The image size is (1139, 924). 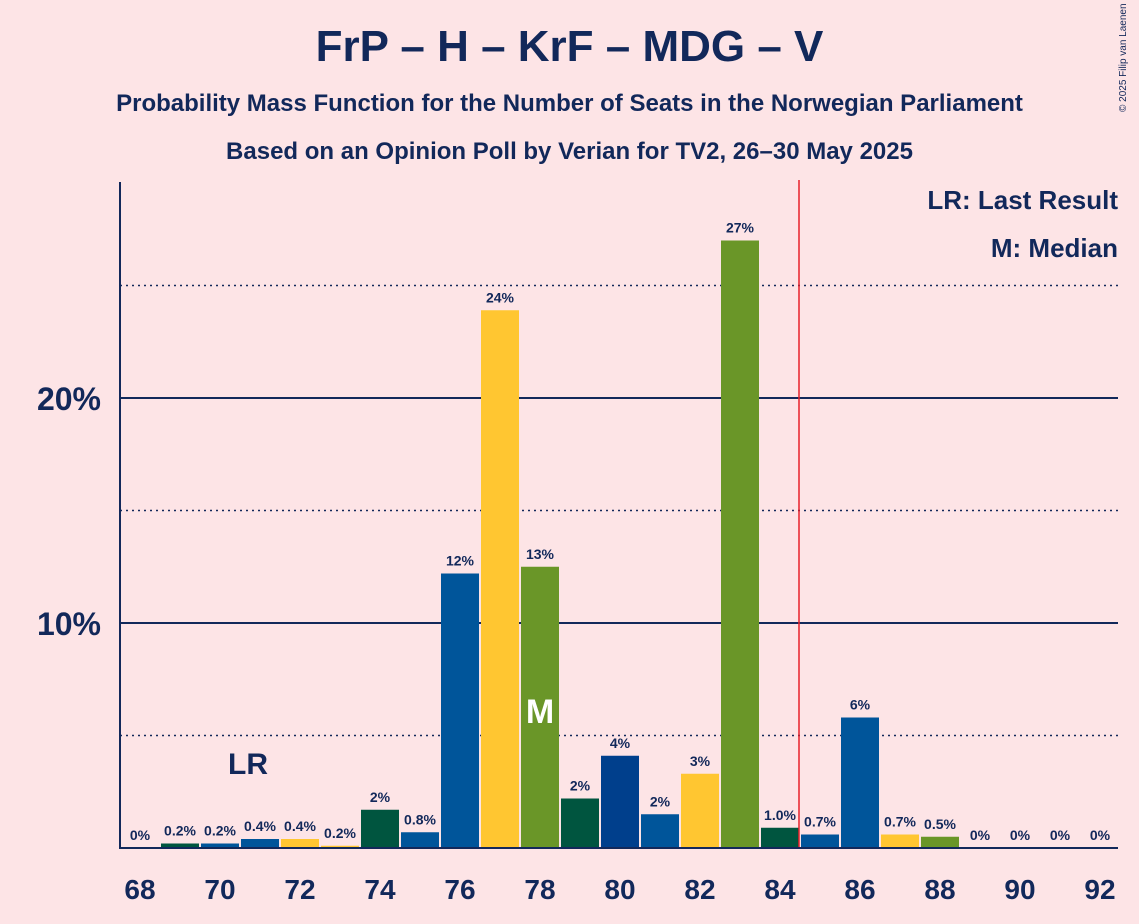 I want to click on x-tick-label: 76, so click(x=459, y=889).